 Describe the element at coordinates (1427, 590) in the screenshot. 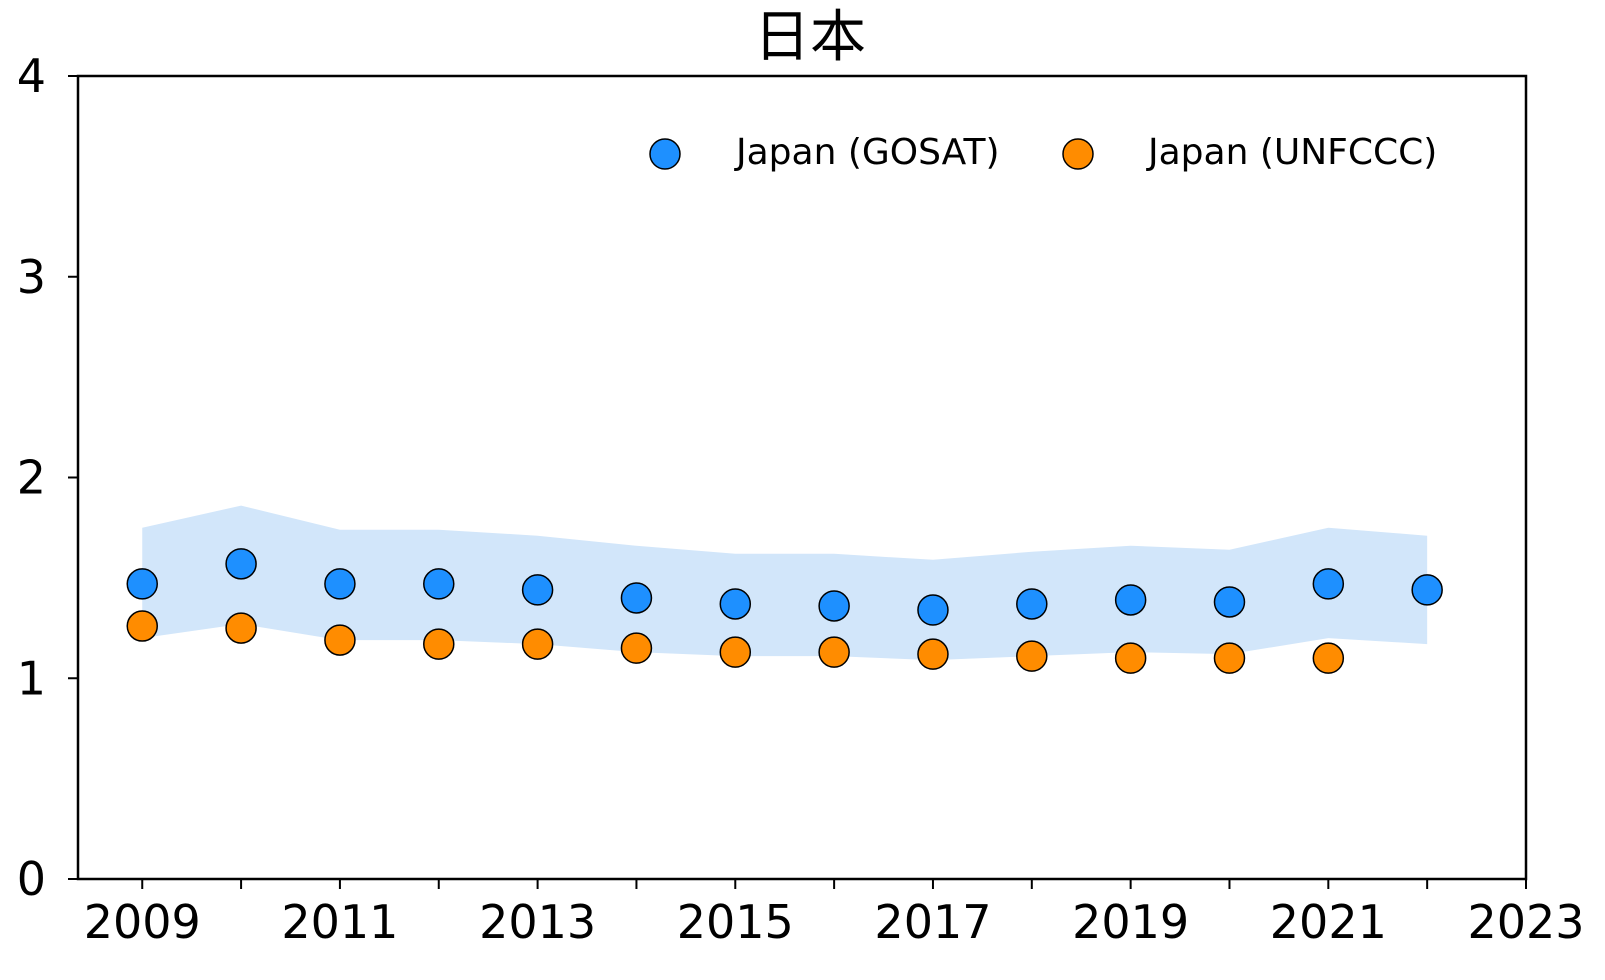

I see `data-point-gosat-2022` at that location.